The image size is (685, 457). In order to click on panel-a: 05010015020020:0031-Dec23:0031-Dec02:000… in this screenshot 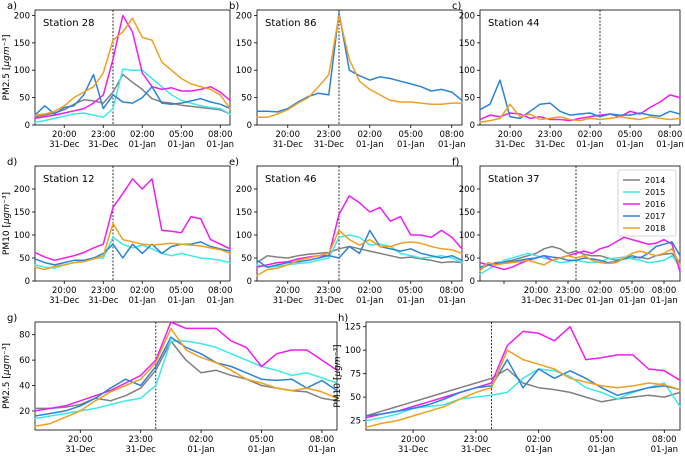, I will do `click(118, 75)`.